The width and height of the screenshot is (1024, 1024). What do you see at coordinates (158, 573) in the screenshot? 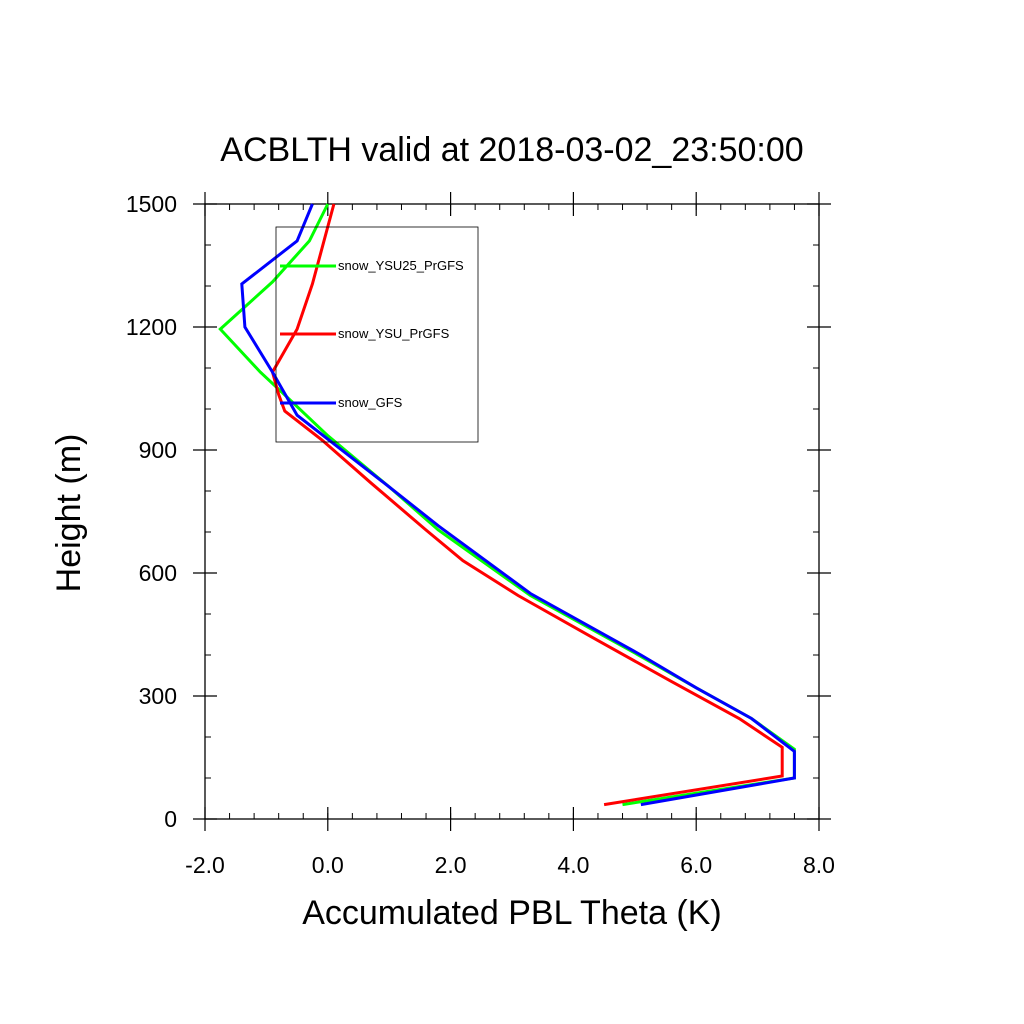
I see `y-tick-label: 600` at bounding box center [158, 573].